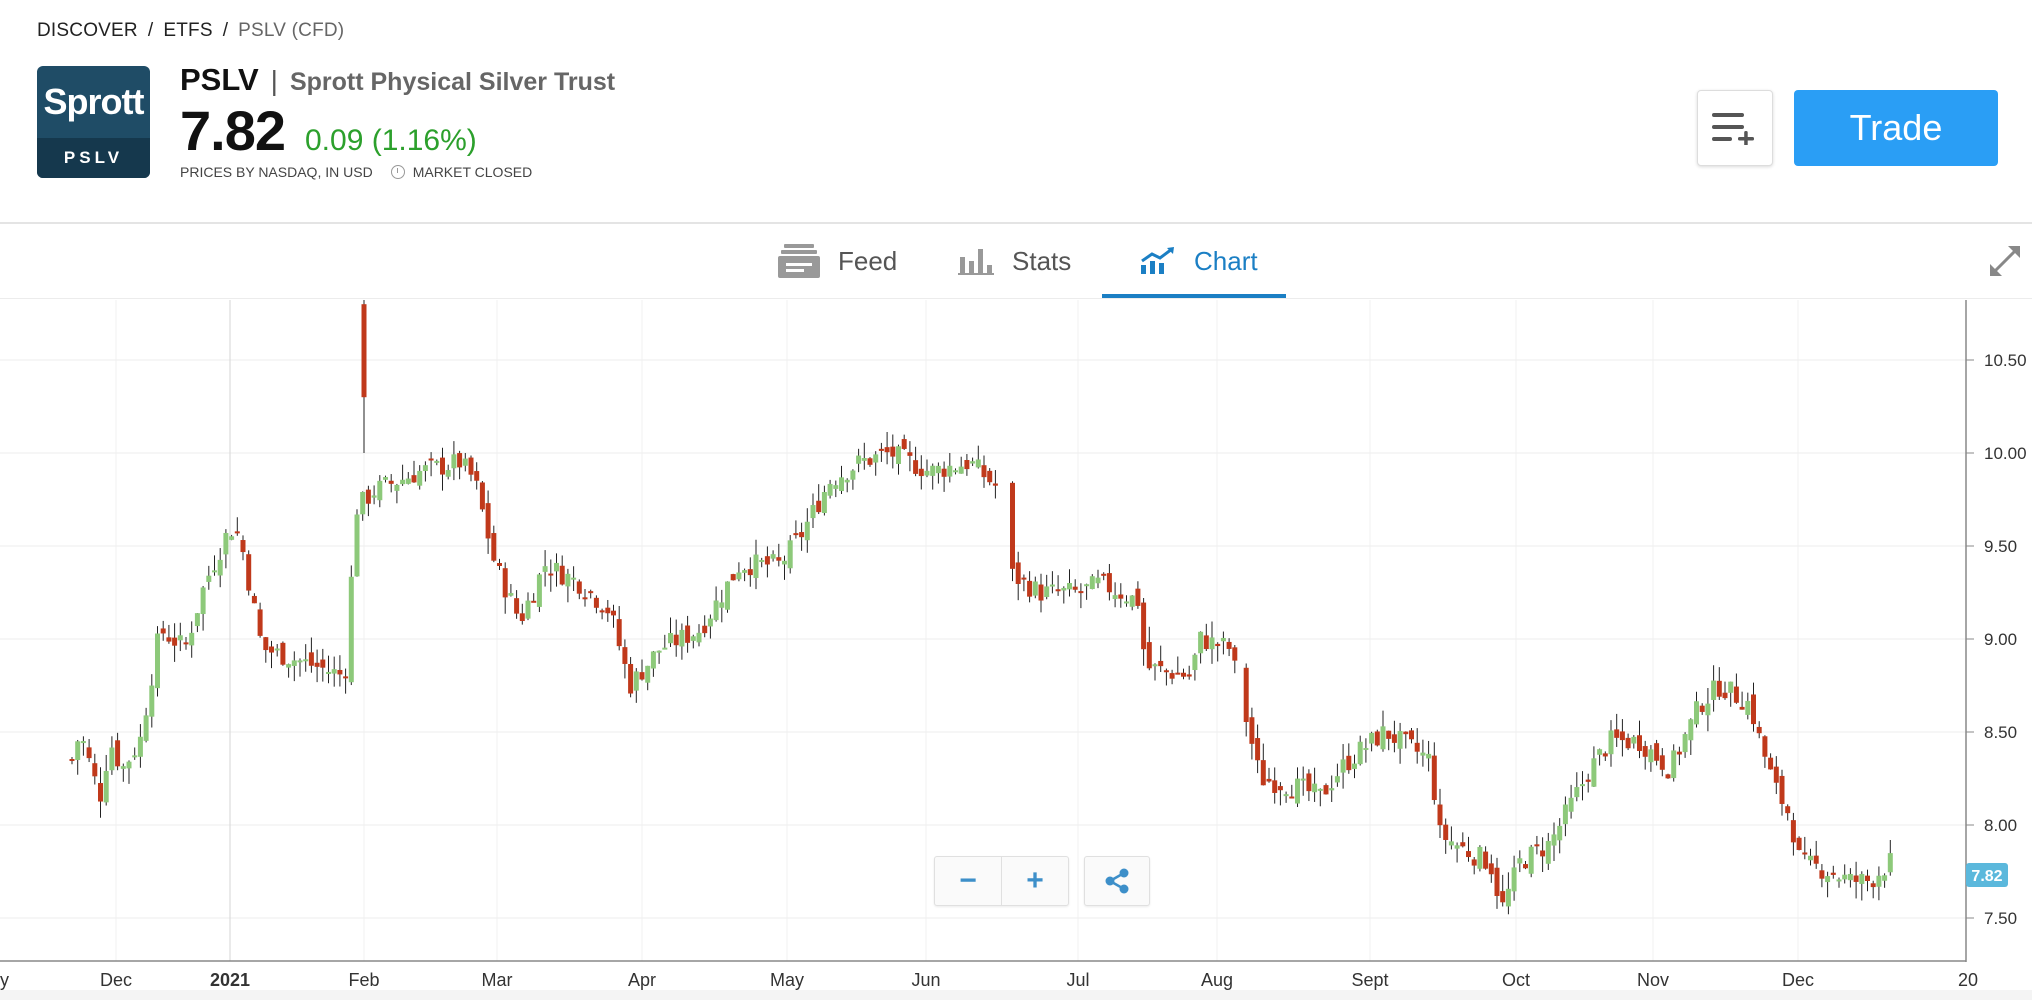  Describe the element at coordinates (188, 30) in the screenshot. I see `breadcrumb-etfs: ETFS` at that location.